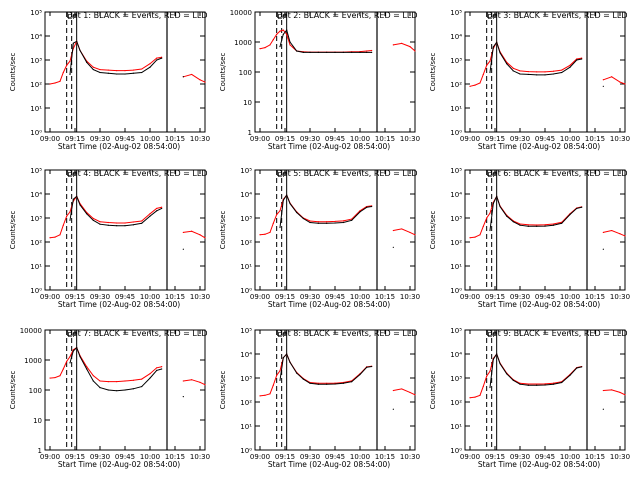 This screenshot has height=480, width=640. Describe the element at coordinates (247, 103) in the screenshot. I see `y-tick-label: 10` at that location.